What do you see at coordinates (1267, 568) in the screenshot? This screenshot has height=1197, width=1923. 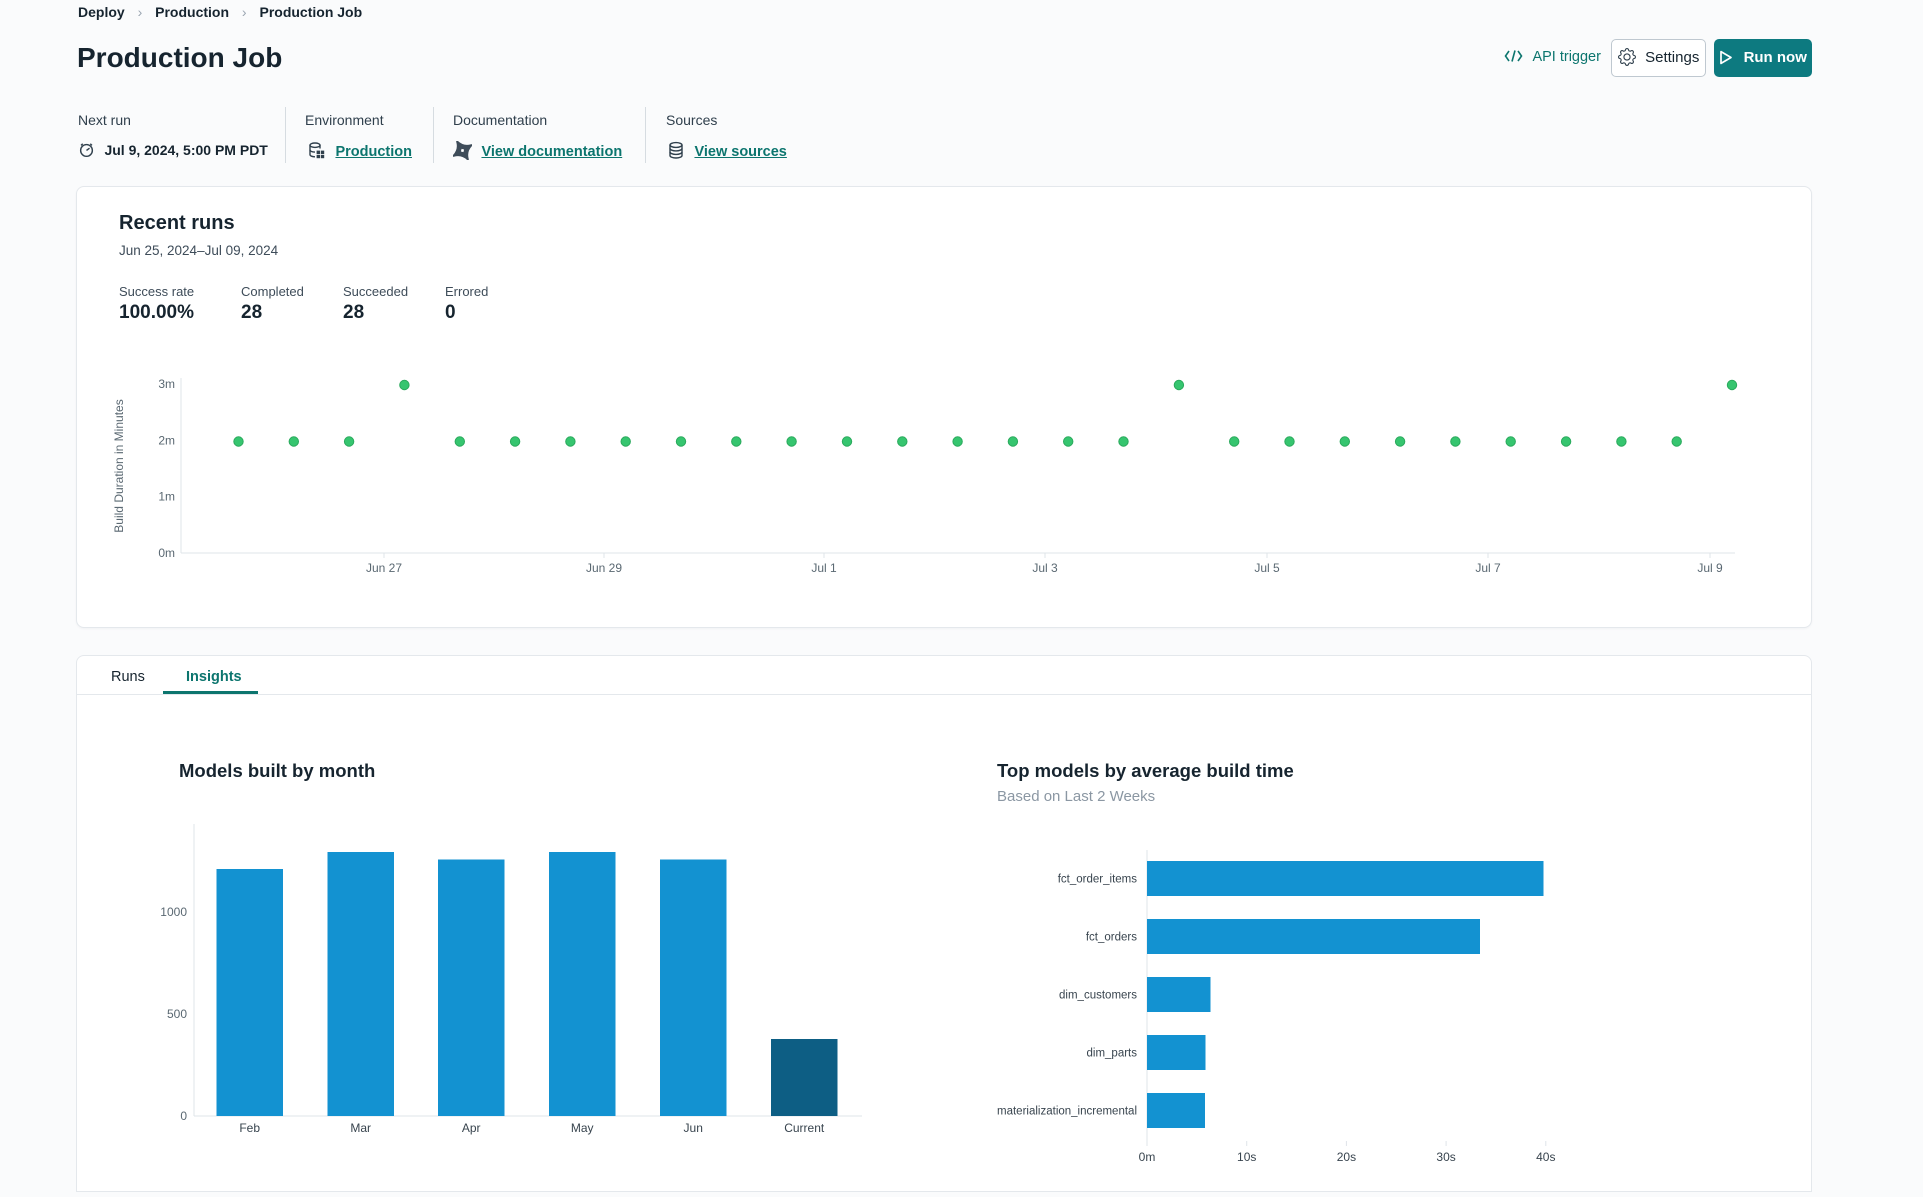 I see `svg-text: Jul 5` at bounding box center [1267, 568].